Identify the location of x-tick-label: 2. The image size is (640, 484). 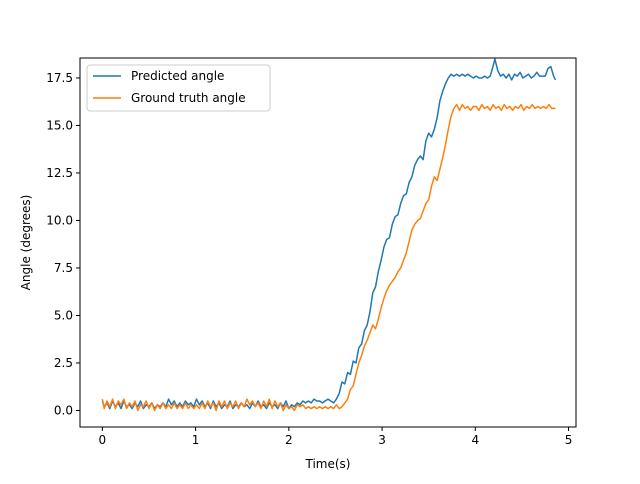
(289, 440).